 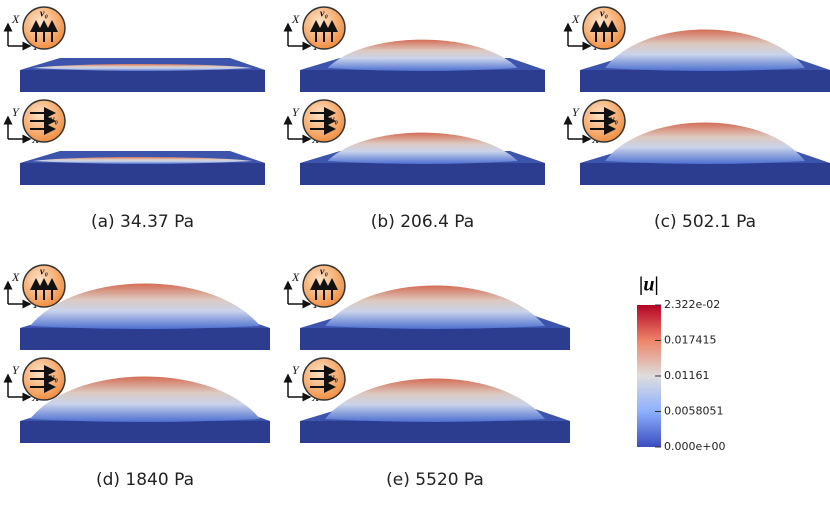 What do you see at coordinates (435, 480) in the screenshot?
I see `panel-caption: (e) 5520 Pa` at bounding box center [435, 480].